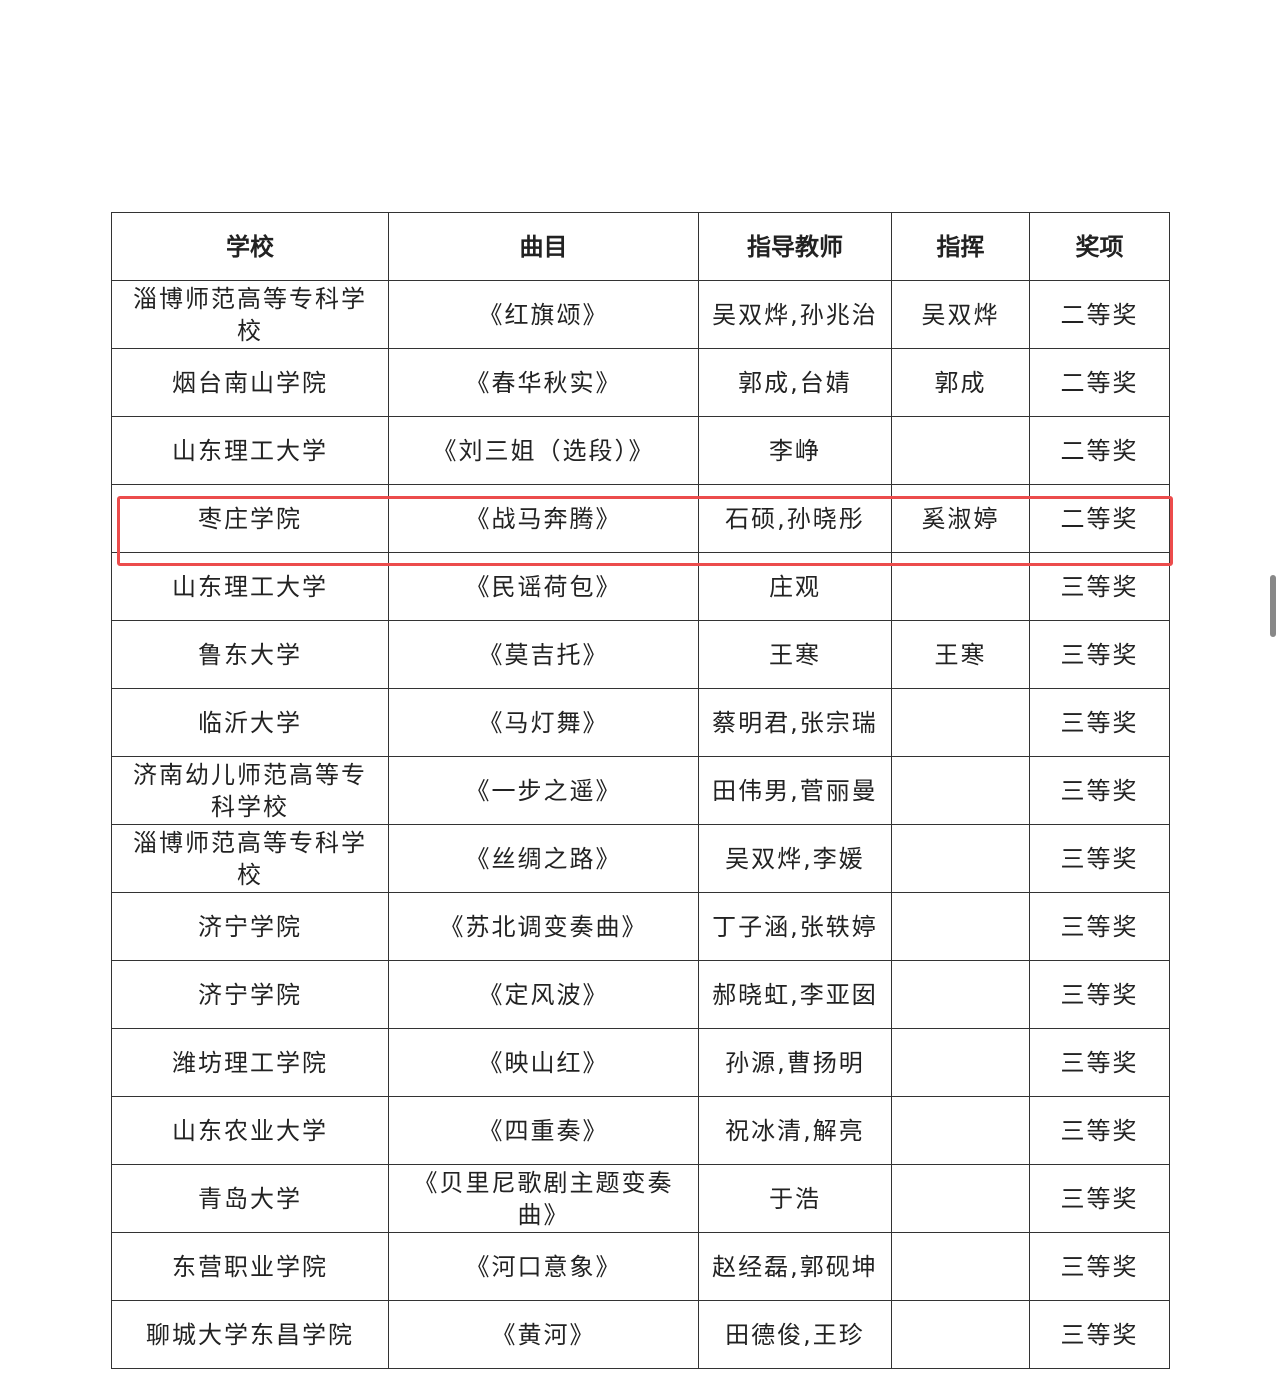  I want to click on table-cell: 枣庄学院, so click(250, 518).